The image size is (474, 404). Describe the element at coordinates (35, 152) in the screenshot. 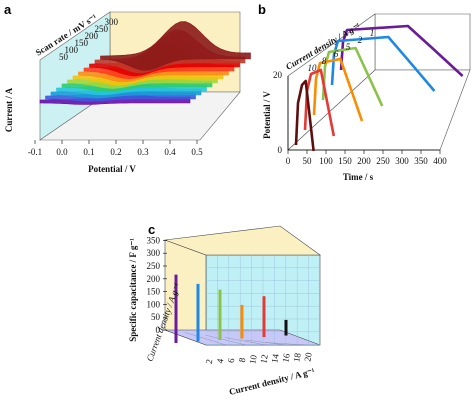

I see `a-xtick-label-0: -0.1` at that location.